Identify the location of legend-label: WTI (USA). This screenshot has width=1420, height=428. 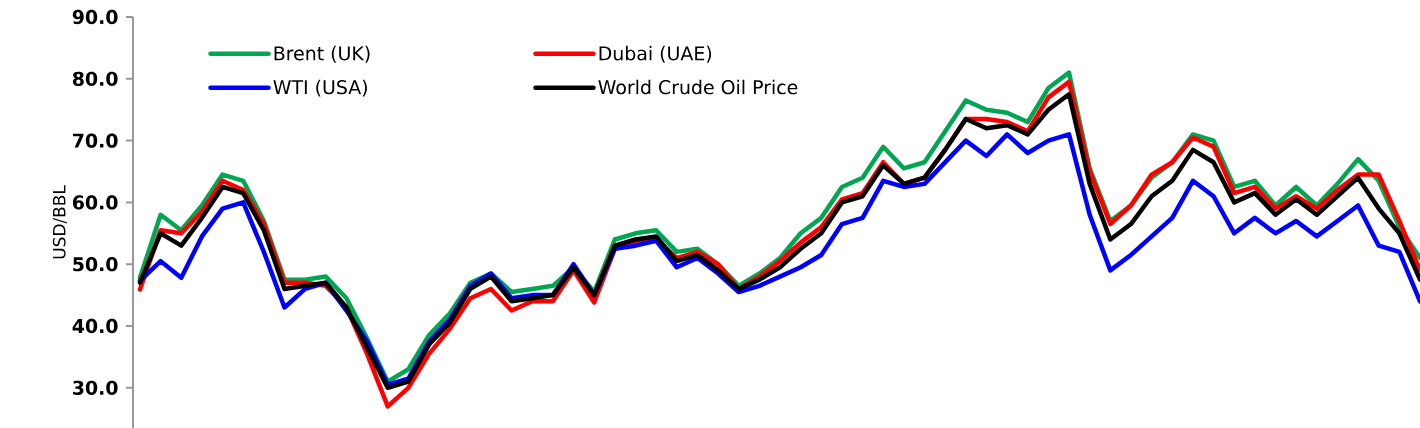
(320, 88).